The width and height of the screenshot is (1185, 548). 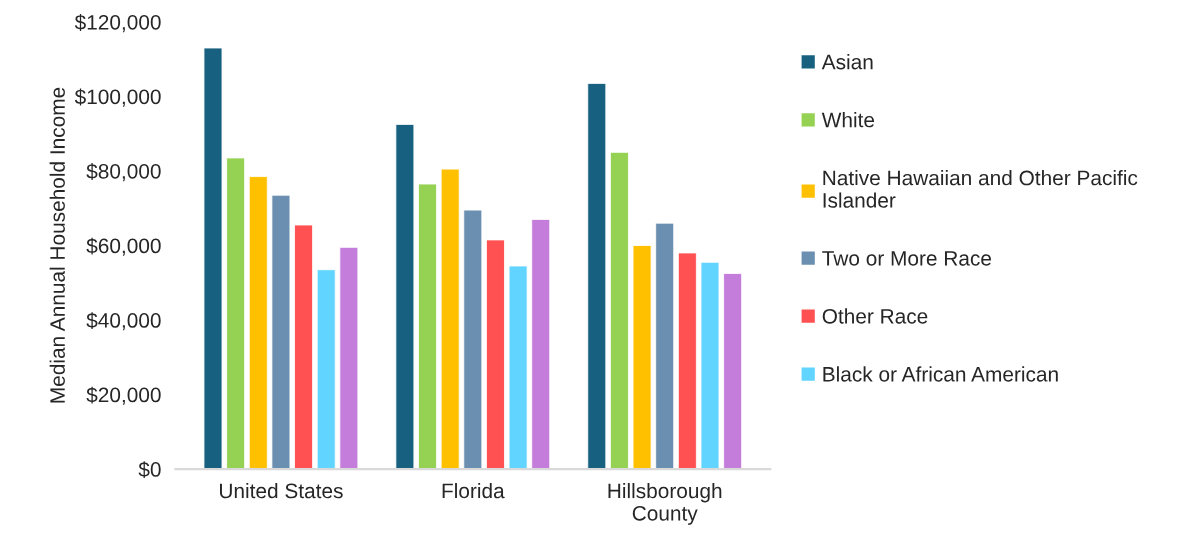 I want to click on x-tick-label: Hillsborough County, so click(x=665, y=503).